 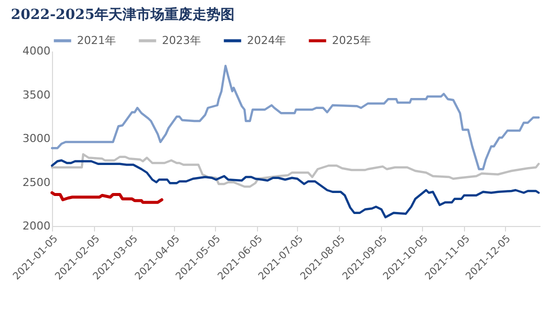 What do you see at coordinates (36, 226) in the screenshot?
I see `y-tick-label: 2000` at bounding box center [36, 226].